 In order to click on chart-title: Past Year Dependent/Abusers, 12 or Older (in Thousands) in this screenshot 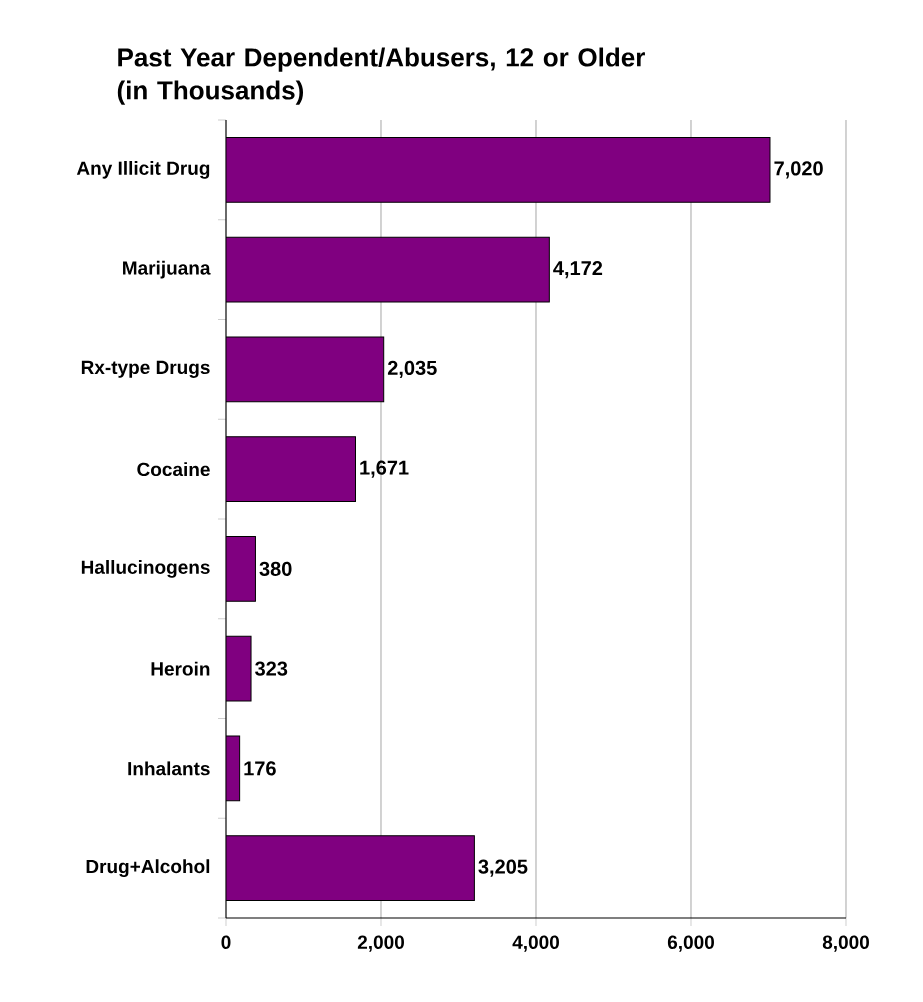, I will do `click(381, 76)`.